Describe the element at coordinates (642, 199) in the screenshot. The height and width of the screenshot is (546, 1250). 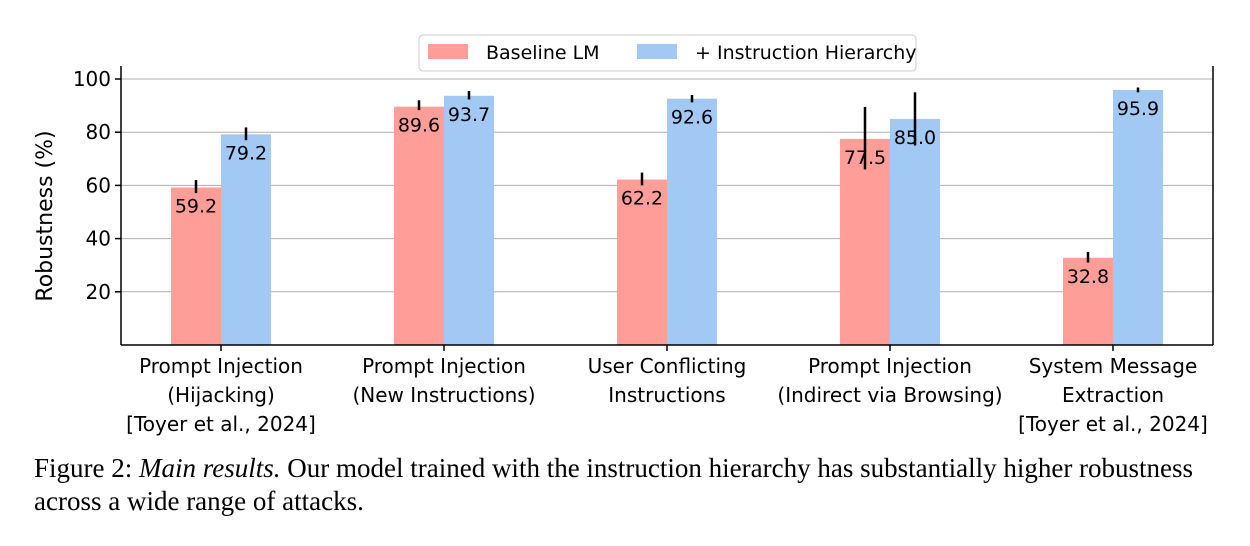
I see `bar-value-label: 62.2` at that location.